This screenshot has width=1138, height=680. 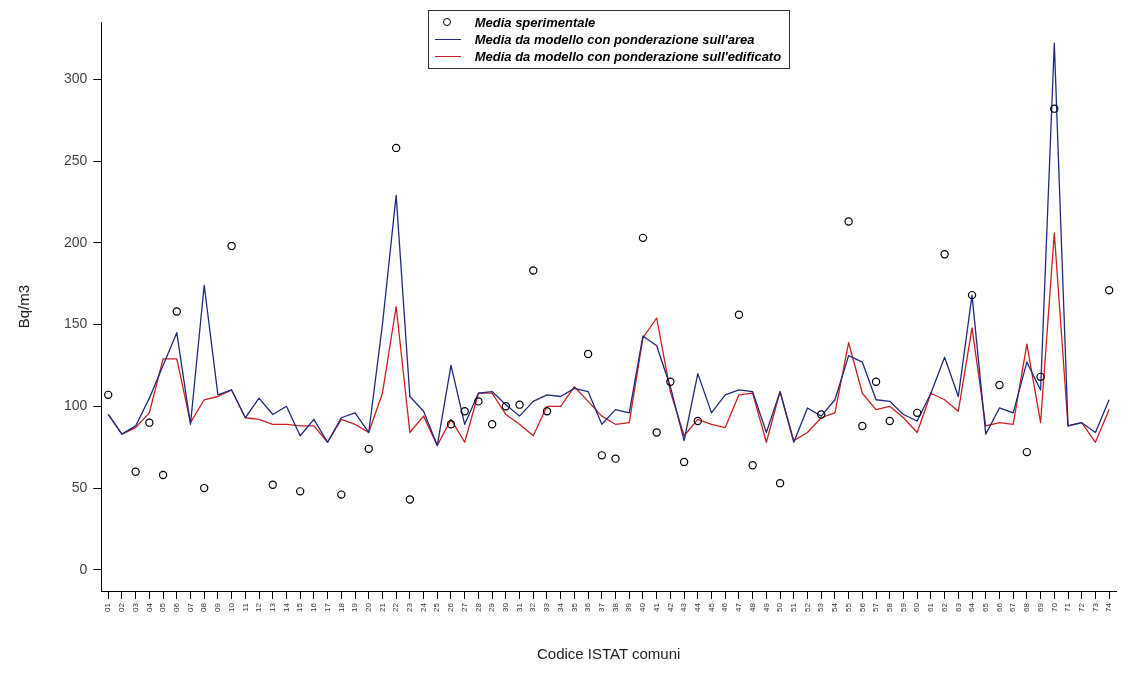 What do you see at coordinates (355, 607) in the screenshot?
I see `x-tick-label: 19` at bounding box center [355, 607].